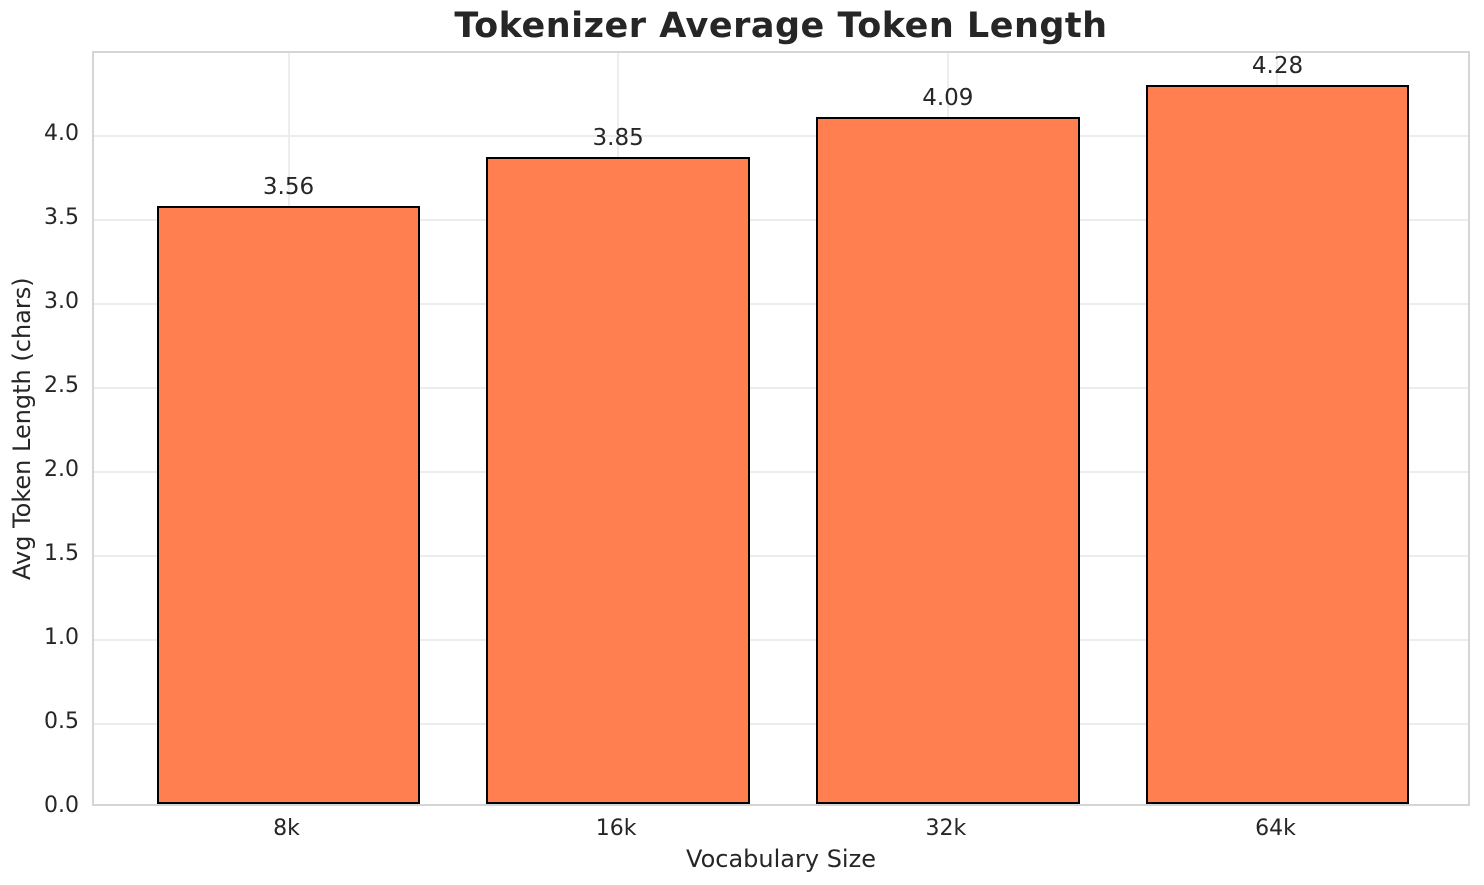 The width and height of the screenshot is (1484, 885). I want to click on y-tick-label: 2.5, so click(61, 385).